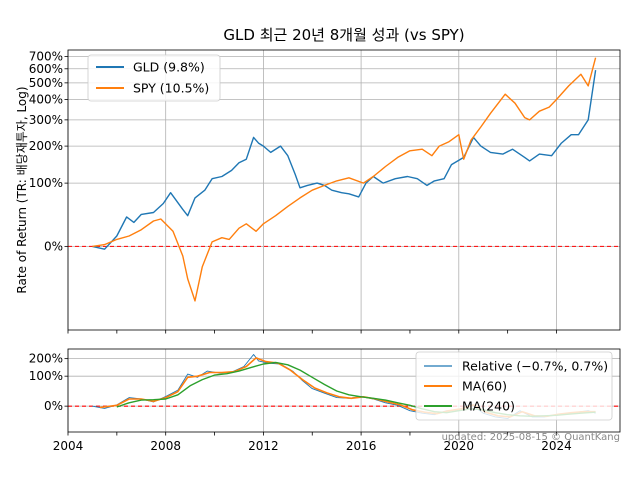  I want to click on legend-label-ma240: MA(240), so click(488, 406).